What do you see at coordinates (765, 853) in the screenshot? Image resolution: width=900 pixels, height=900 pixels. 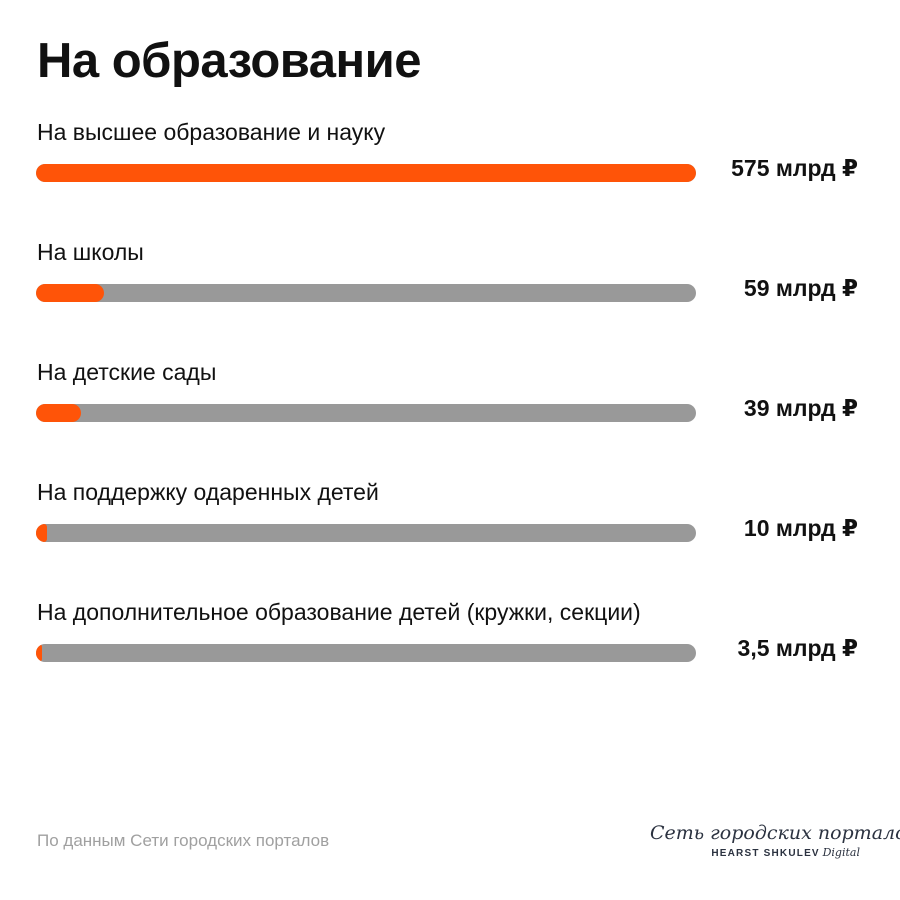 I see `logo-brand: HEARST SHKULEV` at bounding box center [765, 853].